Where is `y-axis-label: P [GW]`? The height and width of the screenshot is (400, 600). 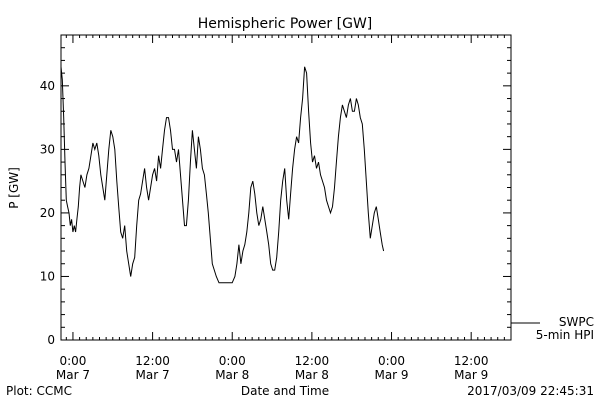
y-axis-label: P [GW] is located at coordinates (14, 188).